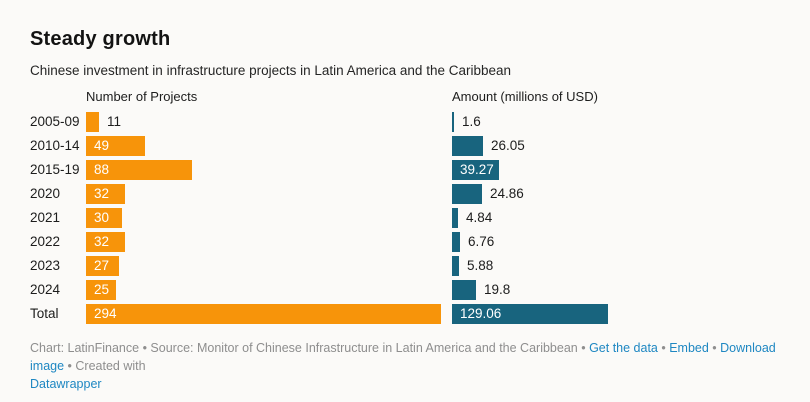 The height and width of the screenshot is (402, 810). I want to click on column-header-amount: Amount (millions of USD), so click(525, 96).